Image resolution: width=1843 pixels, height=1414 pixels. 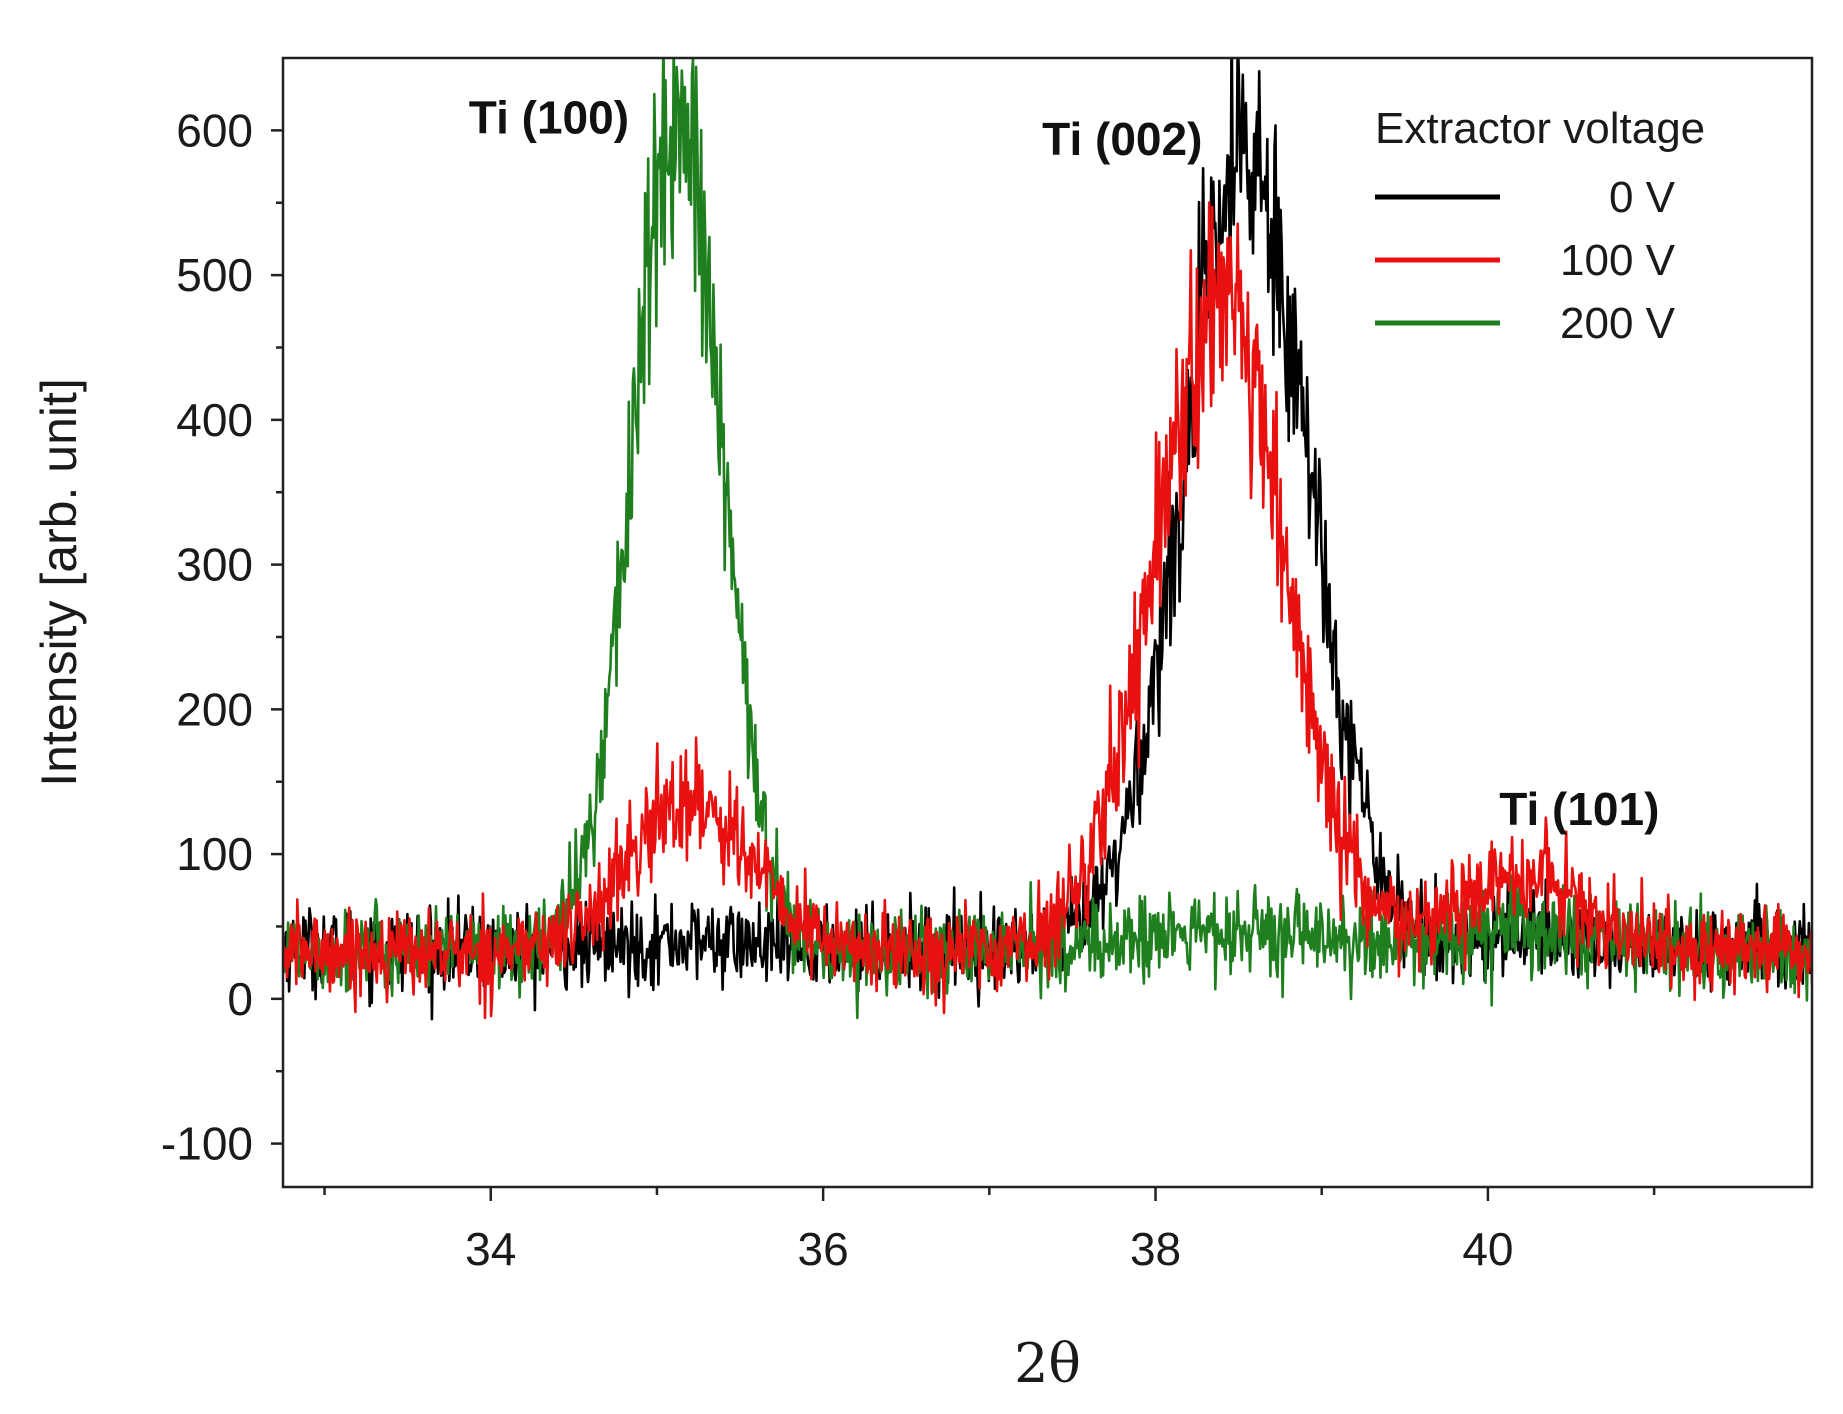 What do you see at coordinates (1540, 128) in the screenshot?
I see `legend-title: Extractor voltage` at bounding box center [1540, 128].